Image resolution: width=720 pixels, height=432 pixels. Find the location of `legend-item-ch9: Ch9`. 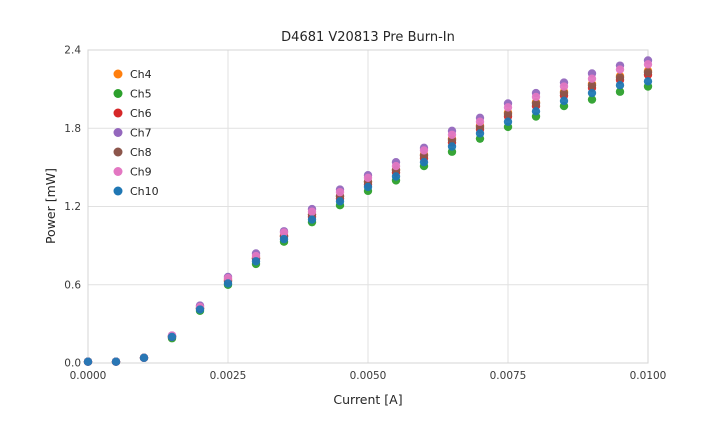

legend-item-ch9: Ch9 is located at coordinates (132, 172).